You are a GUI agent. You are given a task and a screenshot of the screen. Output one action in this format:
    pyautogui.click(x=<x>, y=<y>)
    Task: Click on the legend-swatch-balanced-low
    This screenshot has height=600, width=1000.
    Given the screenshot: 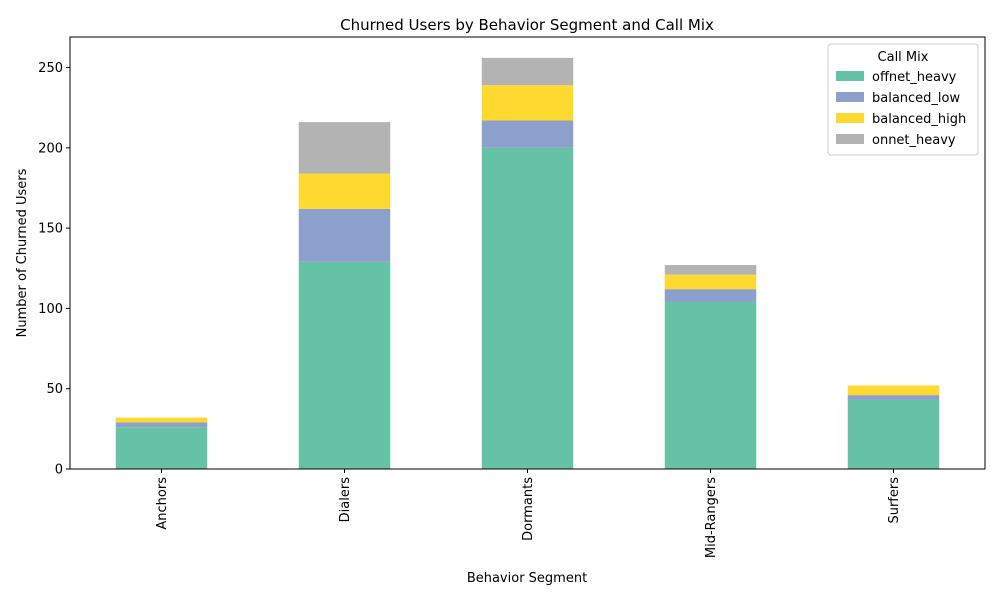 What is the action you would take?
    pyautogui.click(x=850, y=97)
    